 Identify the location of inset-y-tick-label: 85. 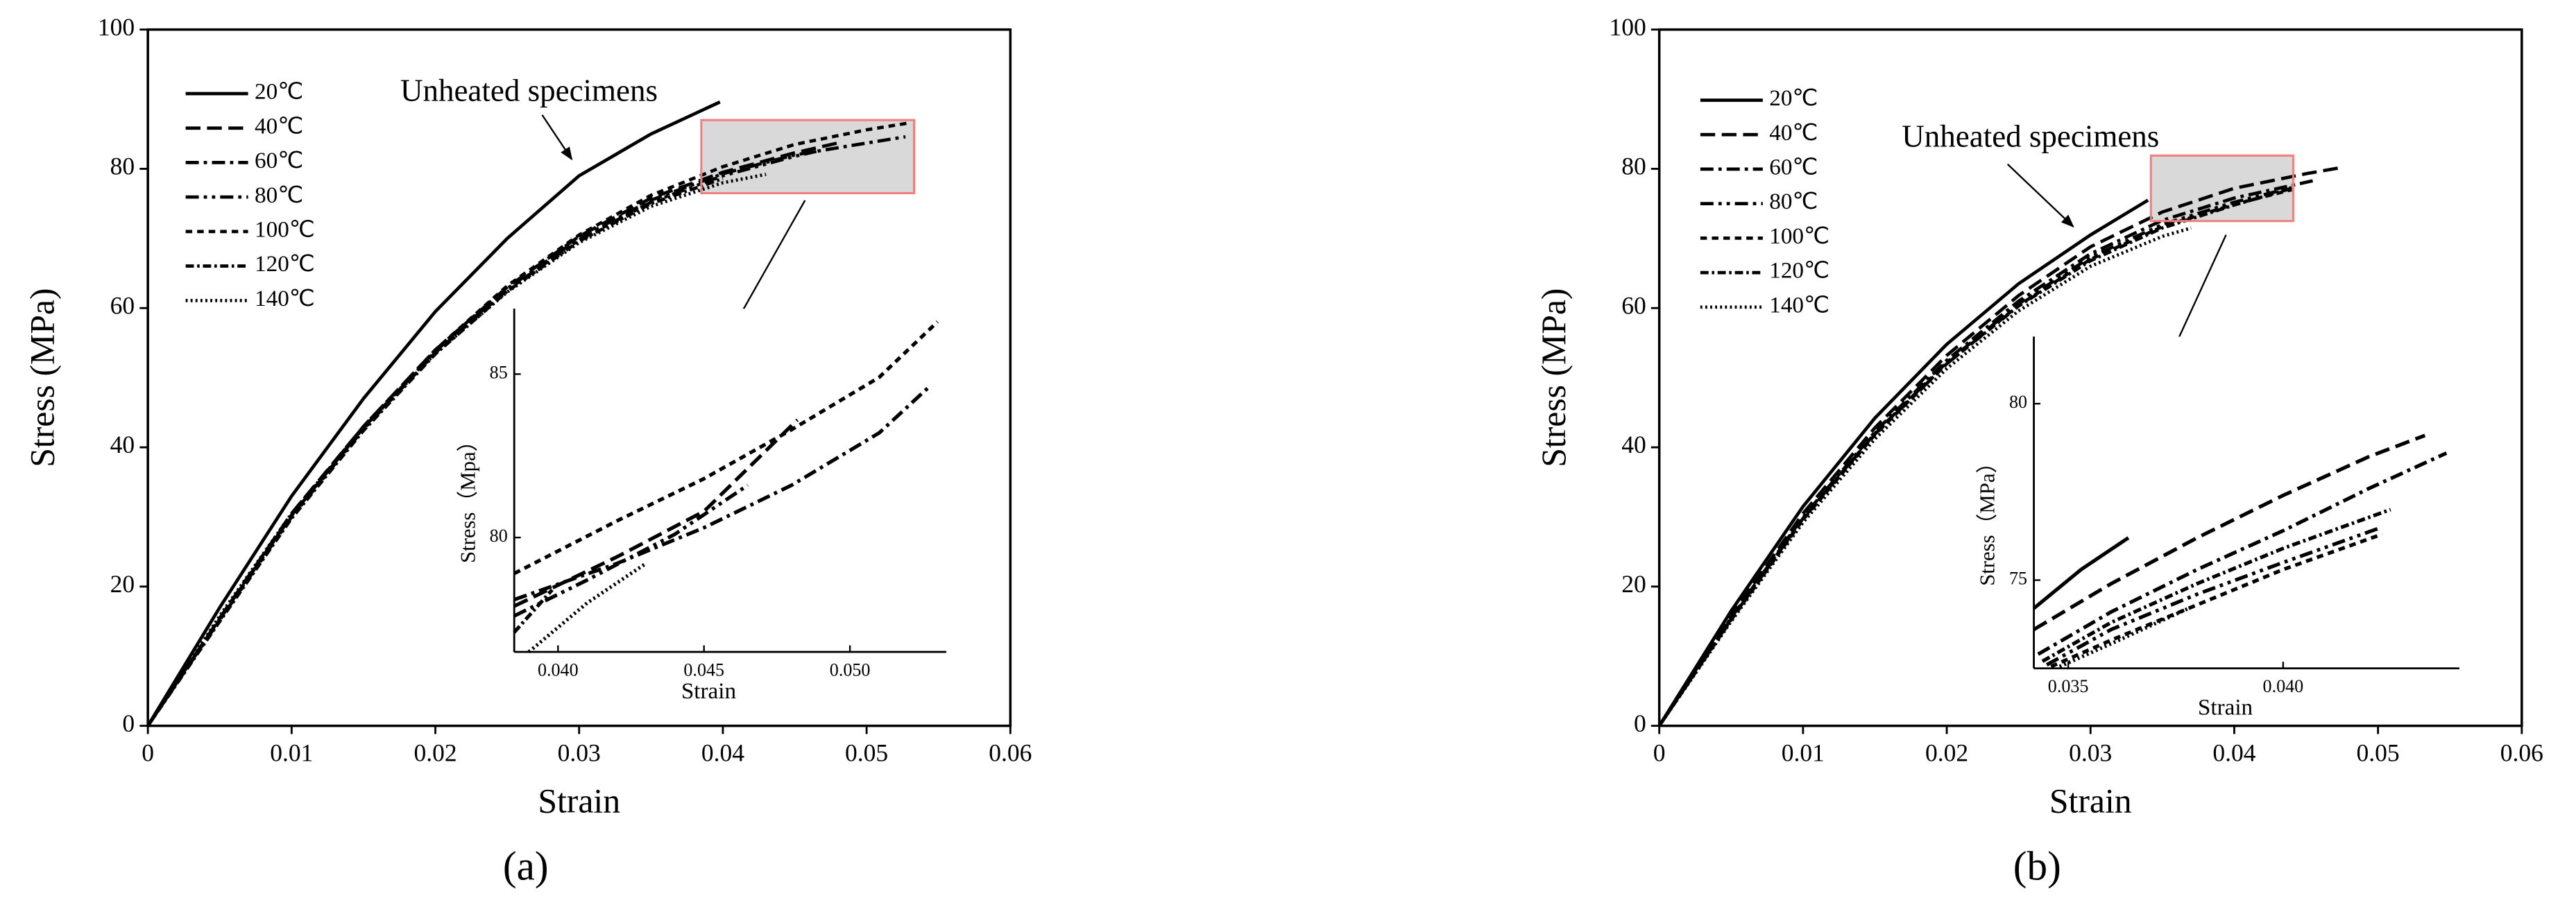
(499, 372).